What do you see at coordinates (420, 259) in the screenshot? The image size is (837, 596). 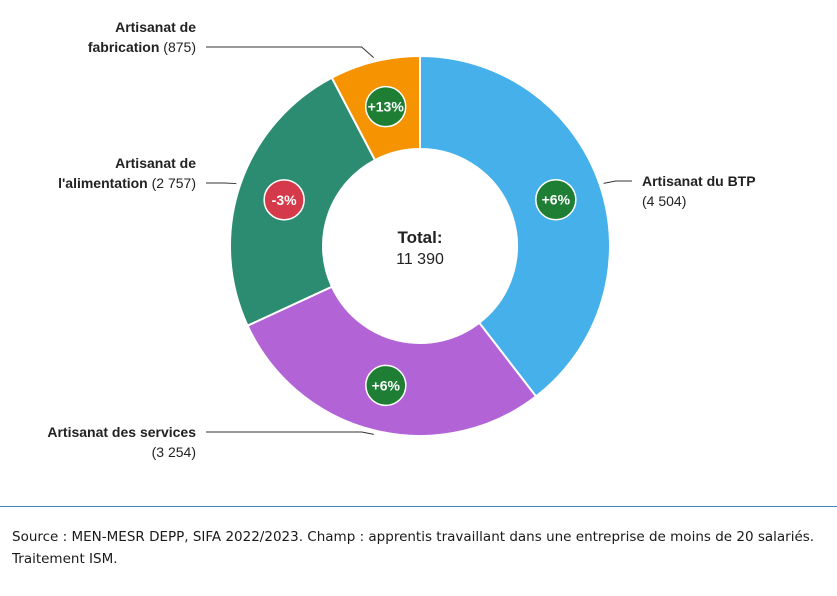 I see `total-value: 11 390` at bounding box center [420, 259].